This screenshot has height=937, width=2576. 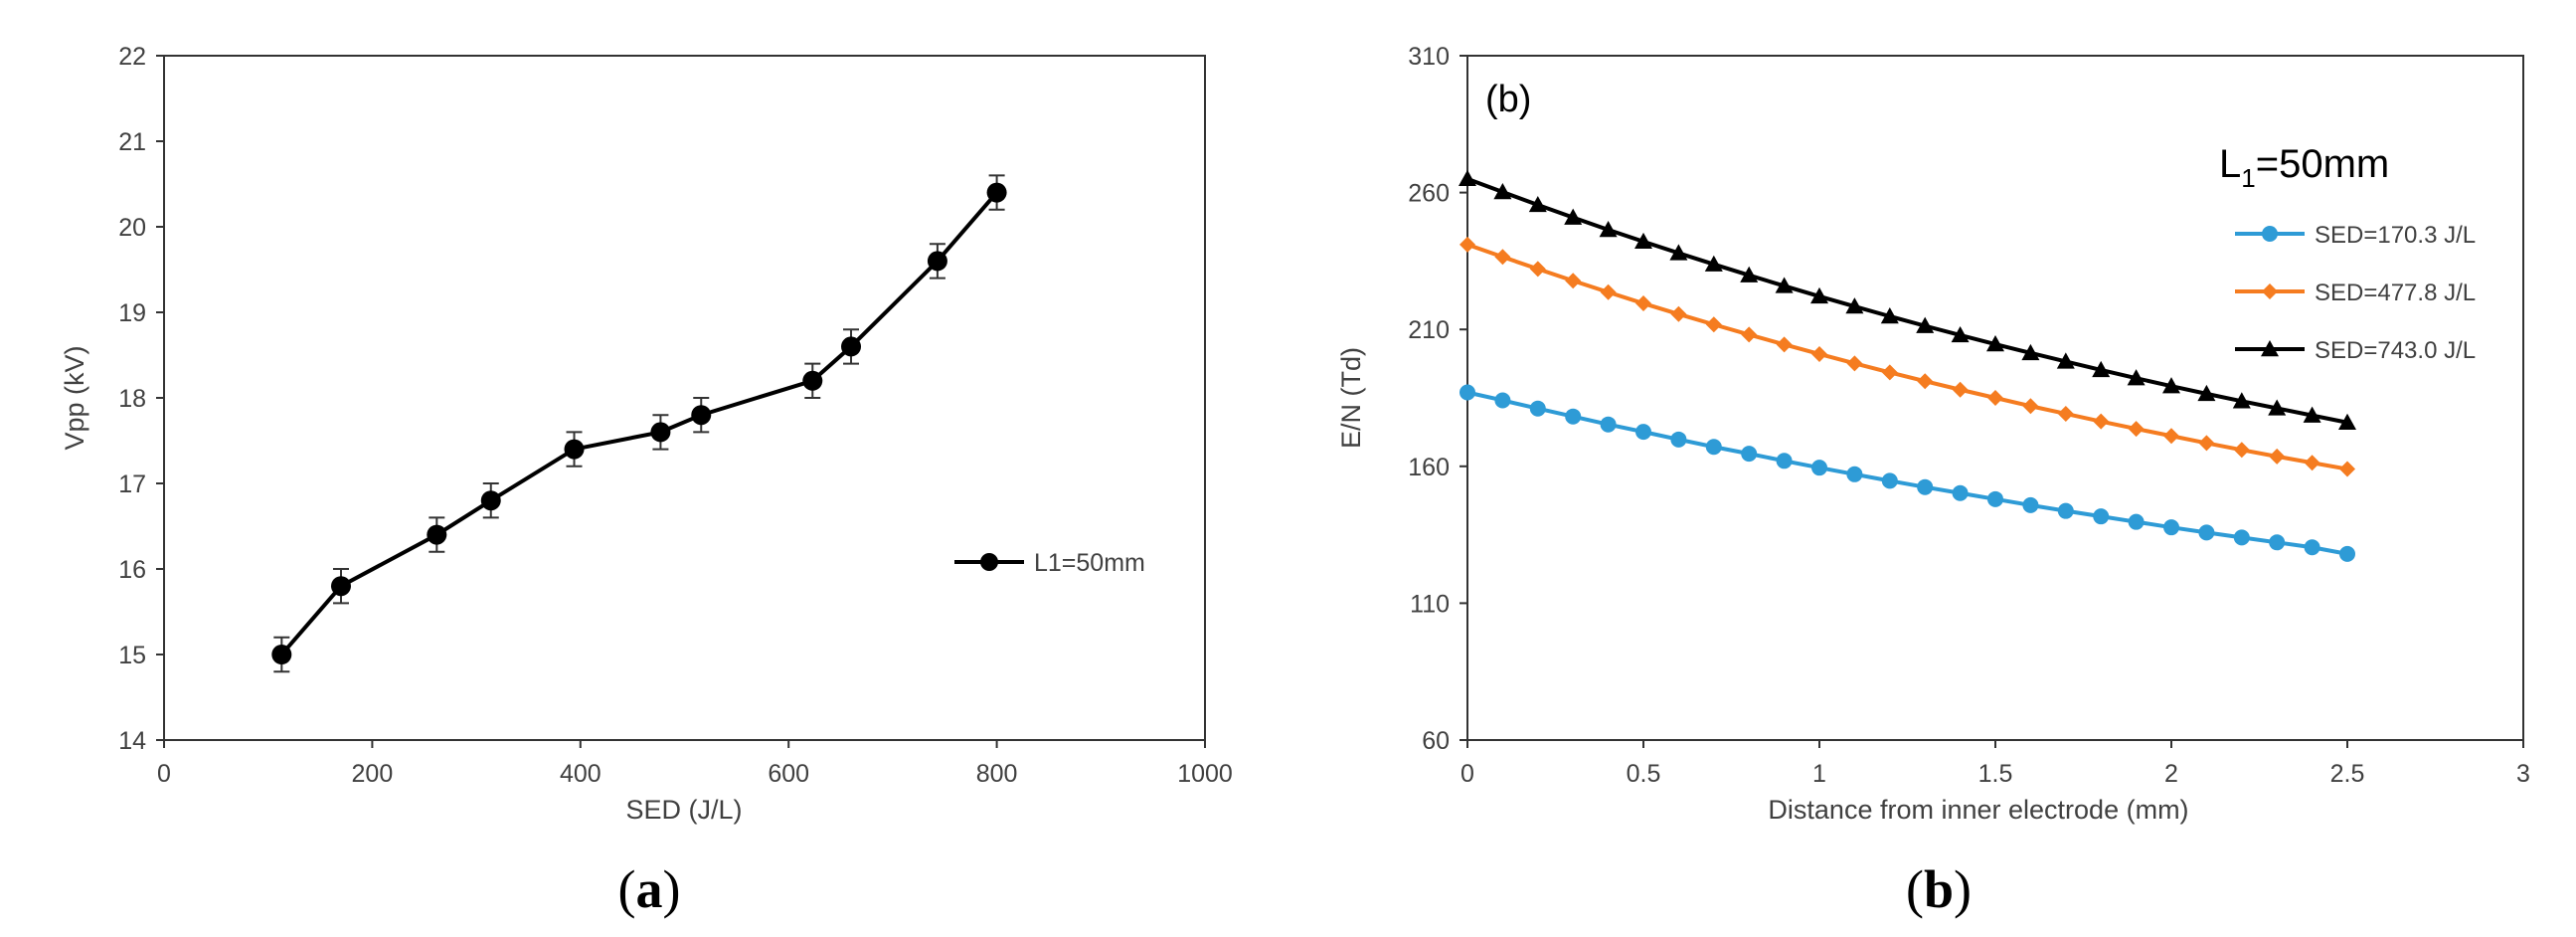 What do you see at coordinates (683, 810) in the screenshot?
I see `x-axis-label-a: SED (J/L)` at bounding box center [683, 810].